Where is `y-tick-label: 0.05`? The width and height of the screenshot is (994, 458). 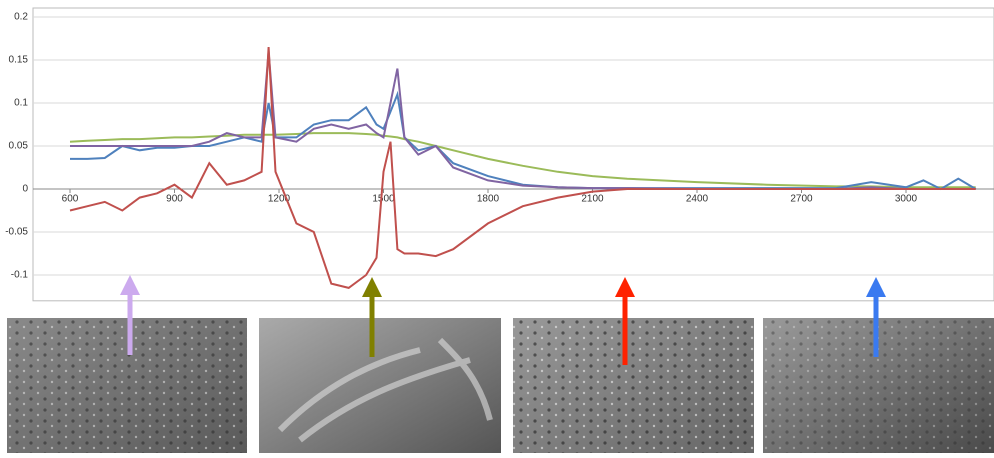
y-tick-label: 0.05 is located at coordinates (19, 146).